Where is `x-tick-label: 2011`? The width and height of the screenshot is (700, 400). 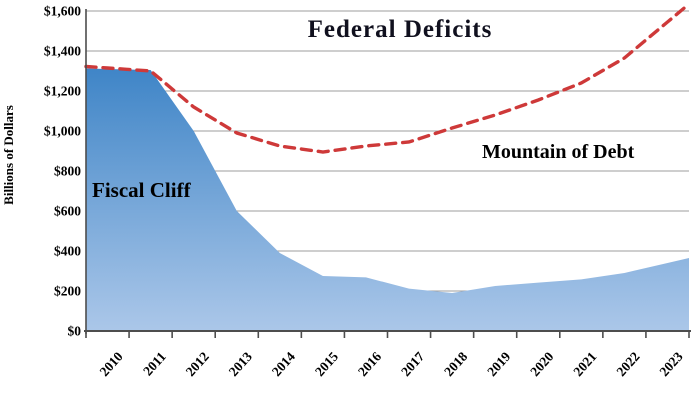 x-tick-label: 2011 is located at coordinates (154, 364).